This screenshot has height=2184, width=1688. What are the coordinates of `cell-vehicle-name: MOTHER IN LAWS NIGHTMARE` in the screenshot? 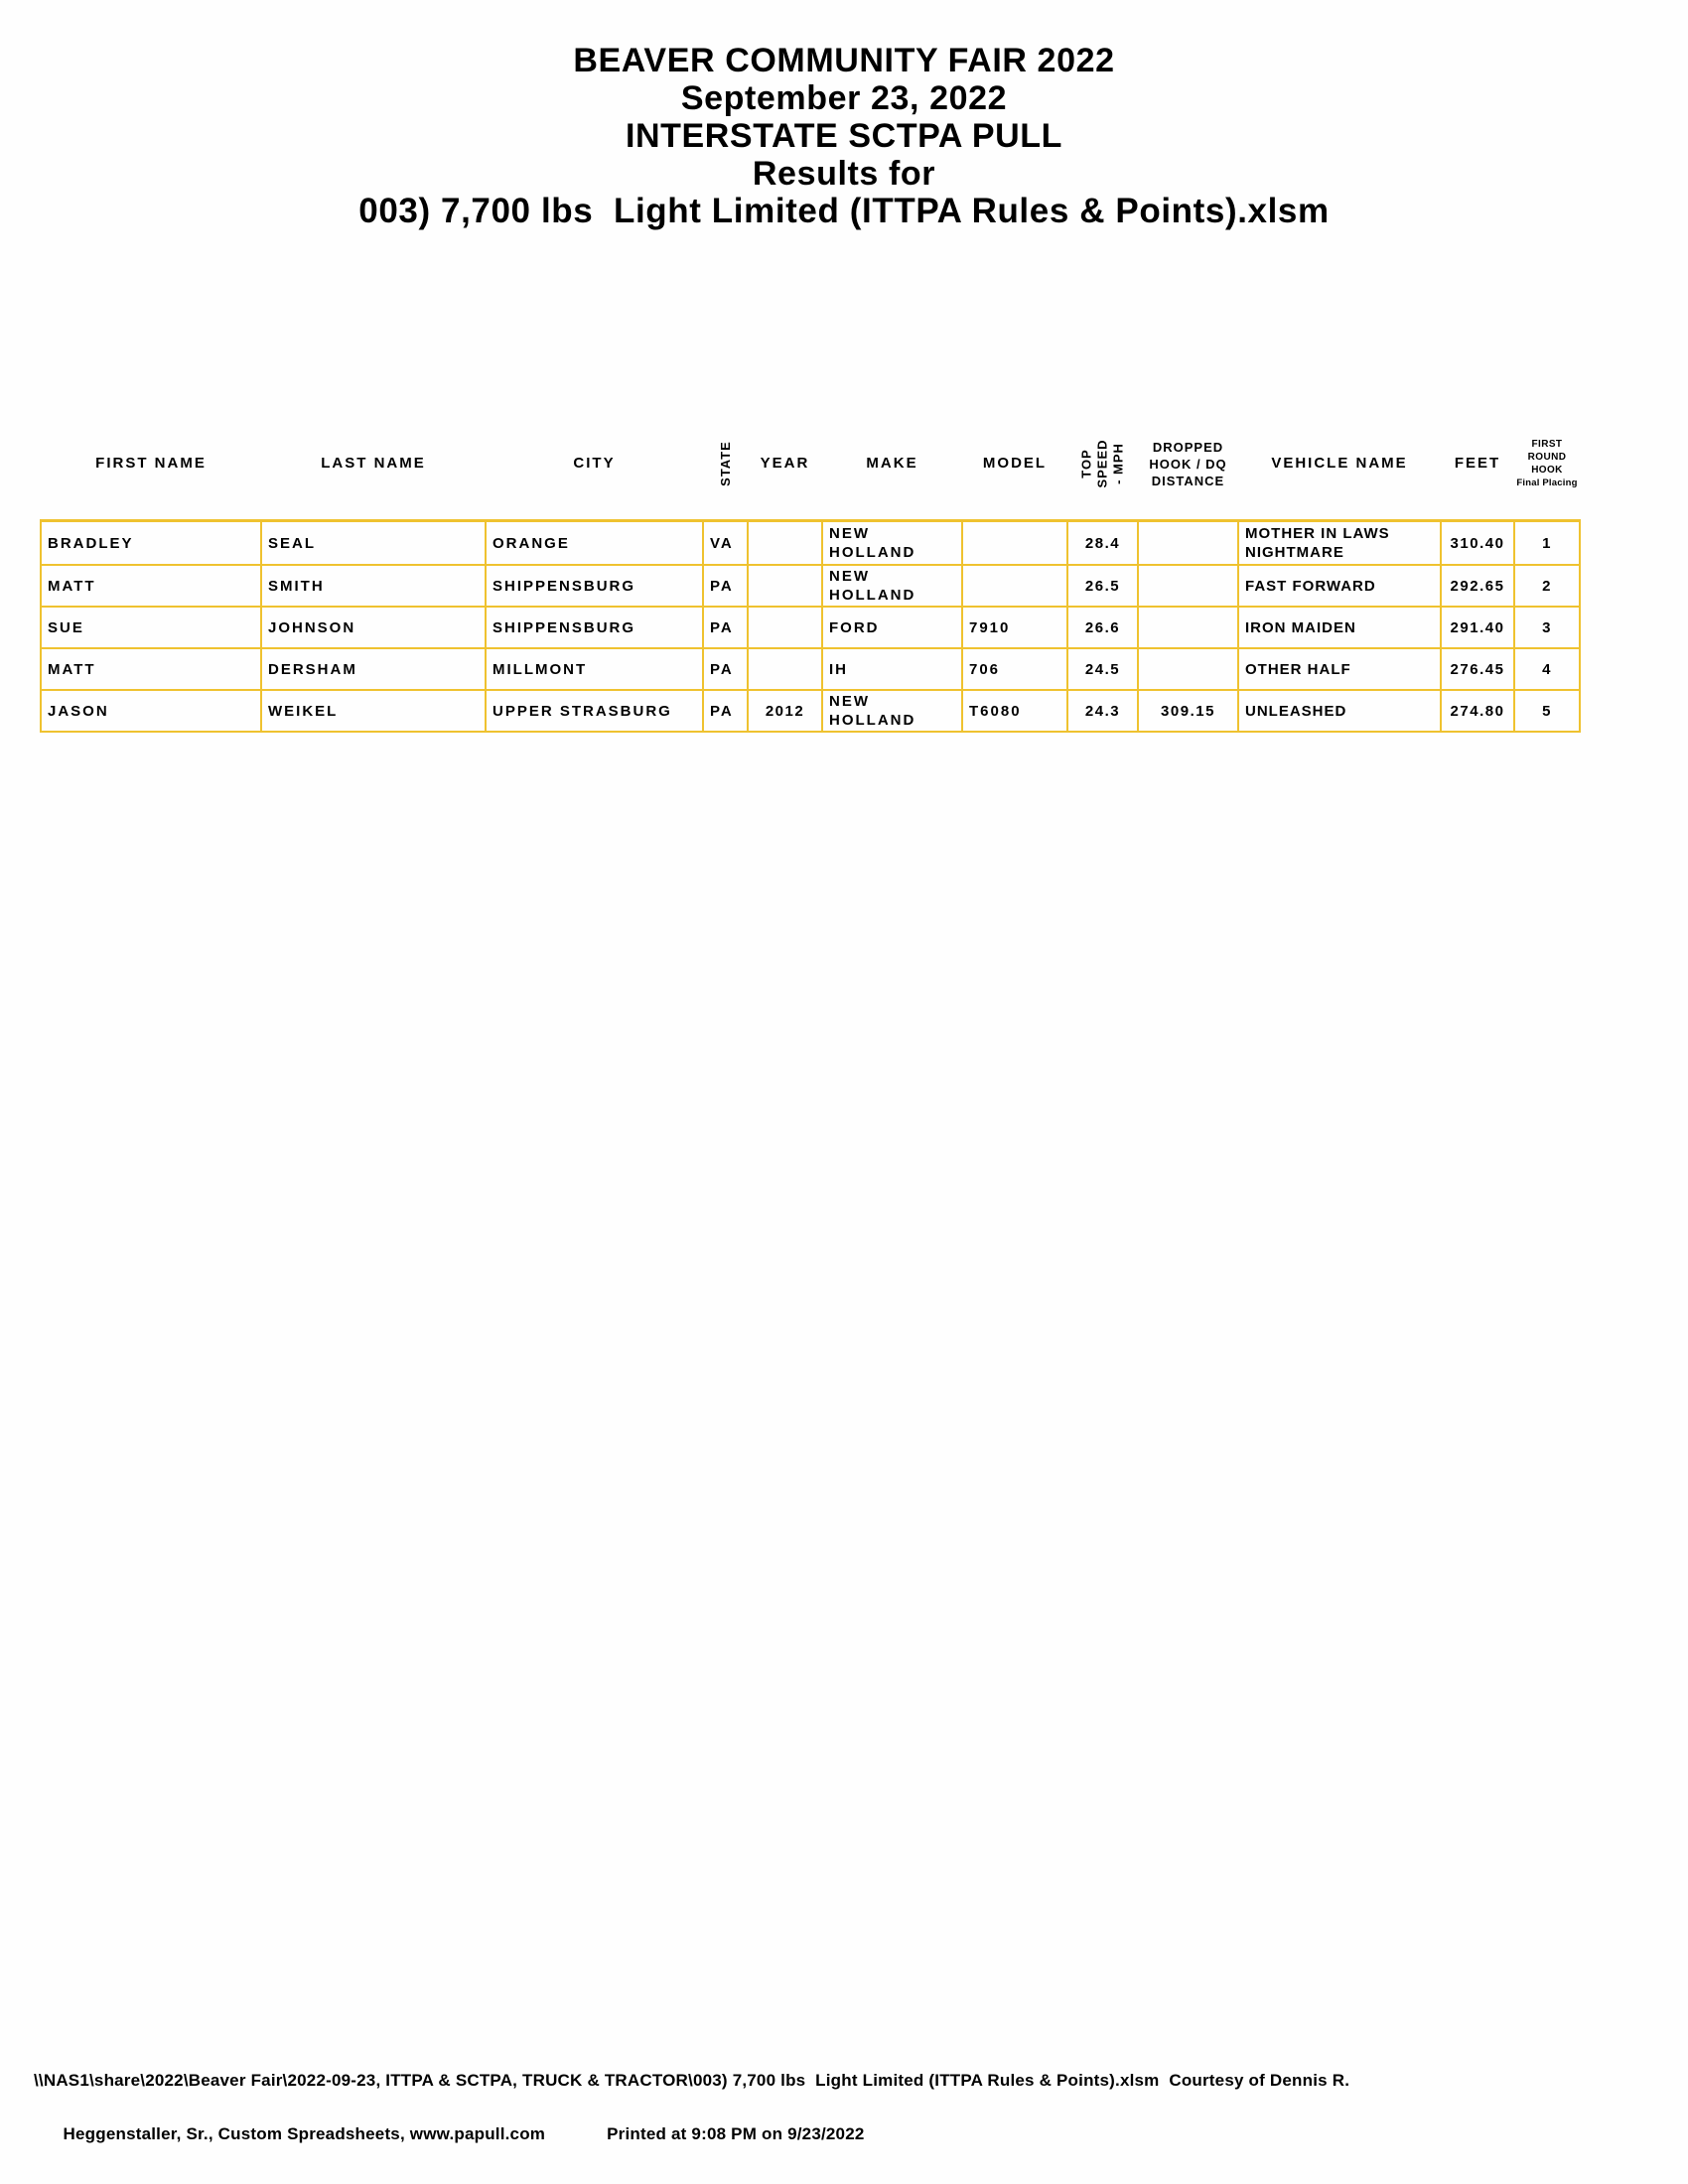 It's located at (1339, 543).